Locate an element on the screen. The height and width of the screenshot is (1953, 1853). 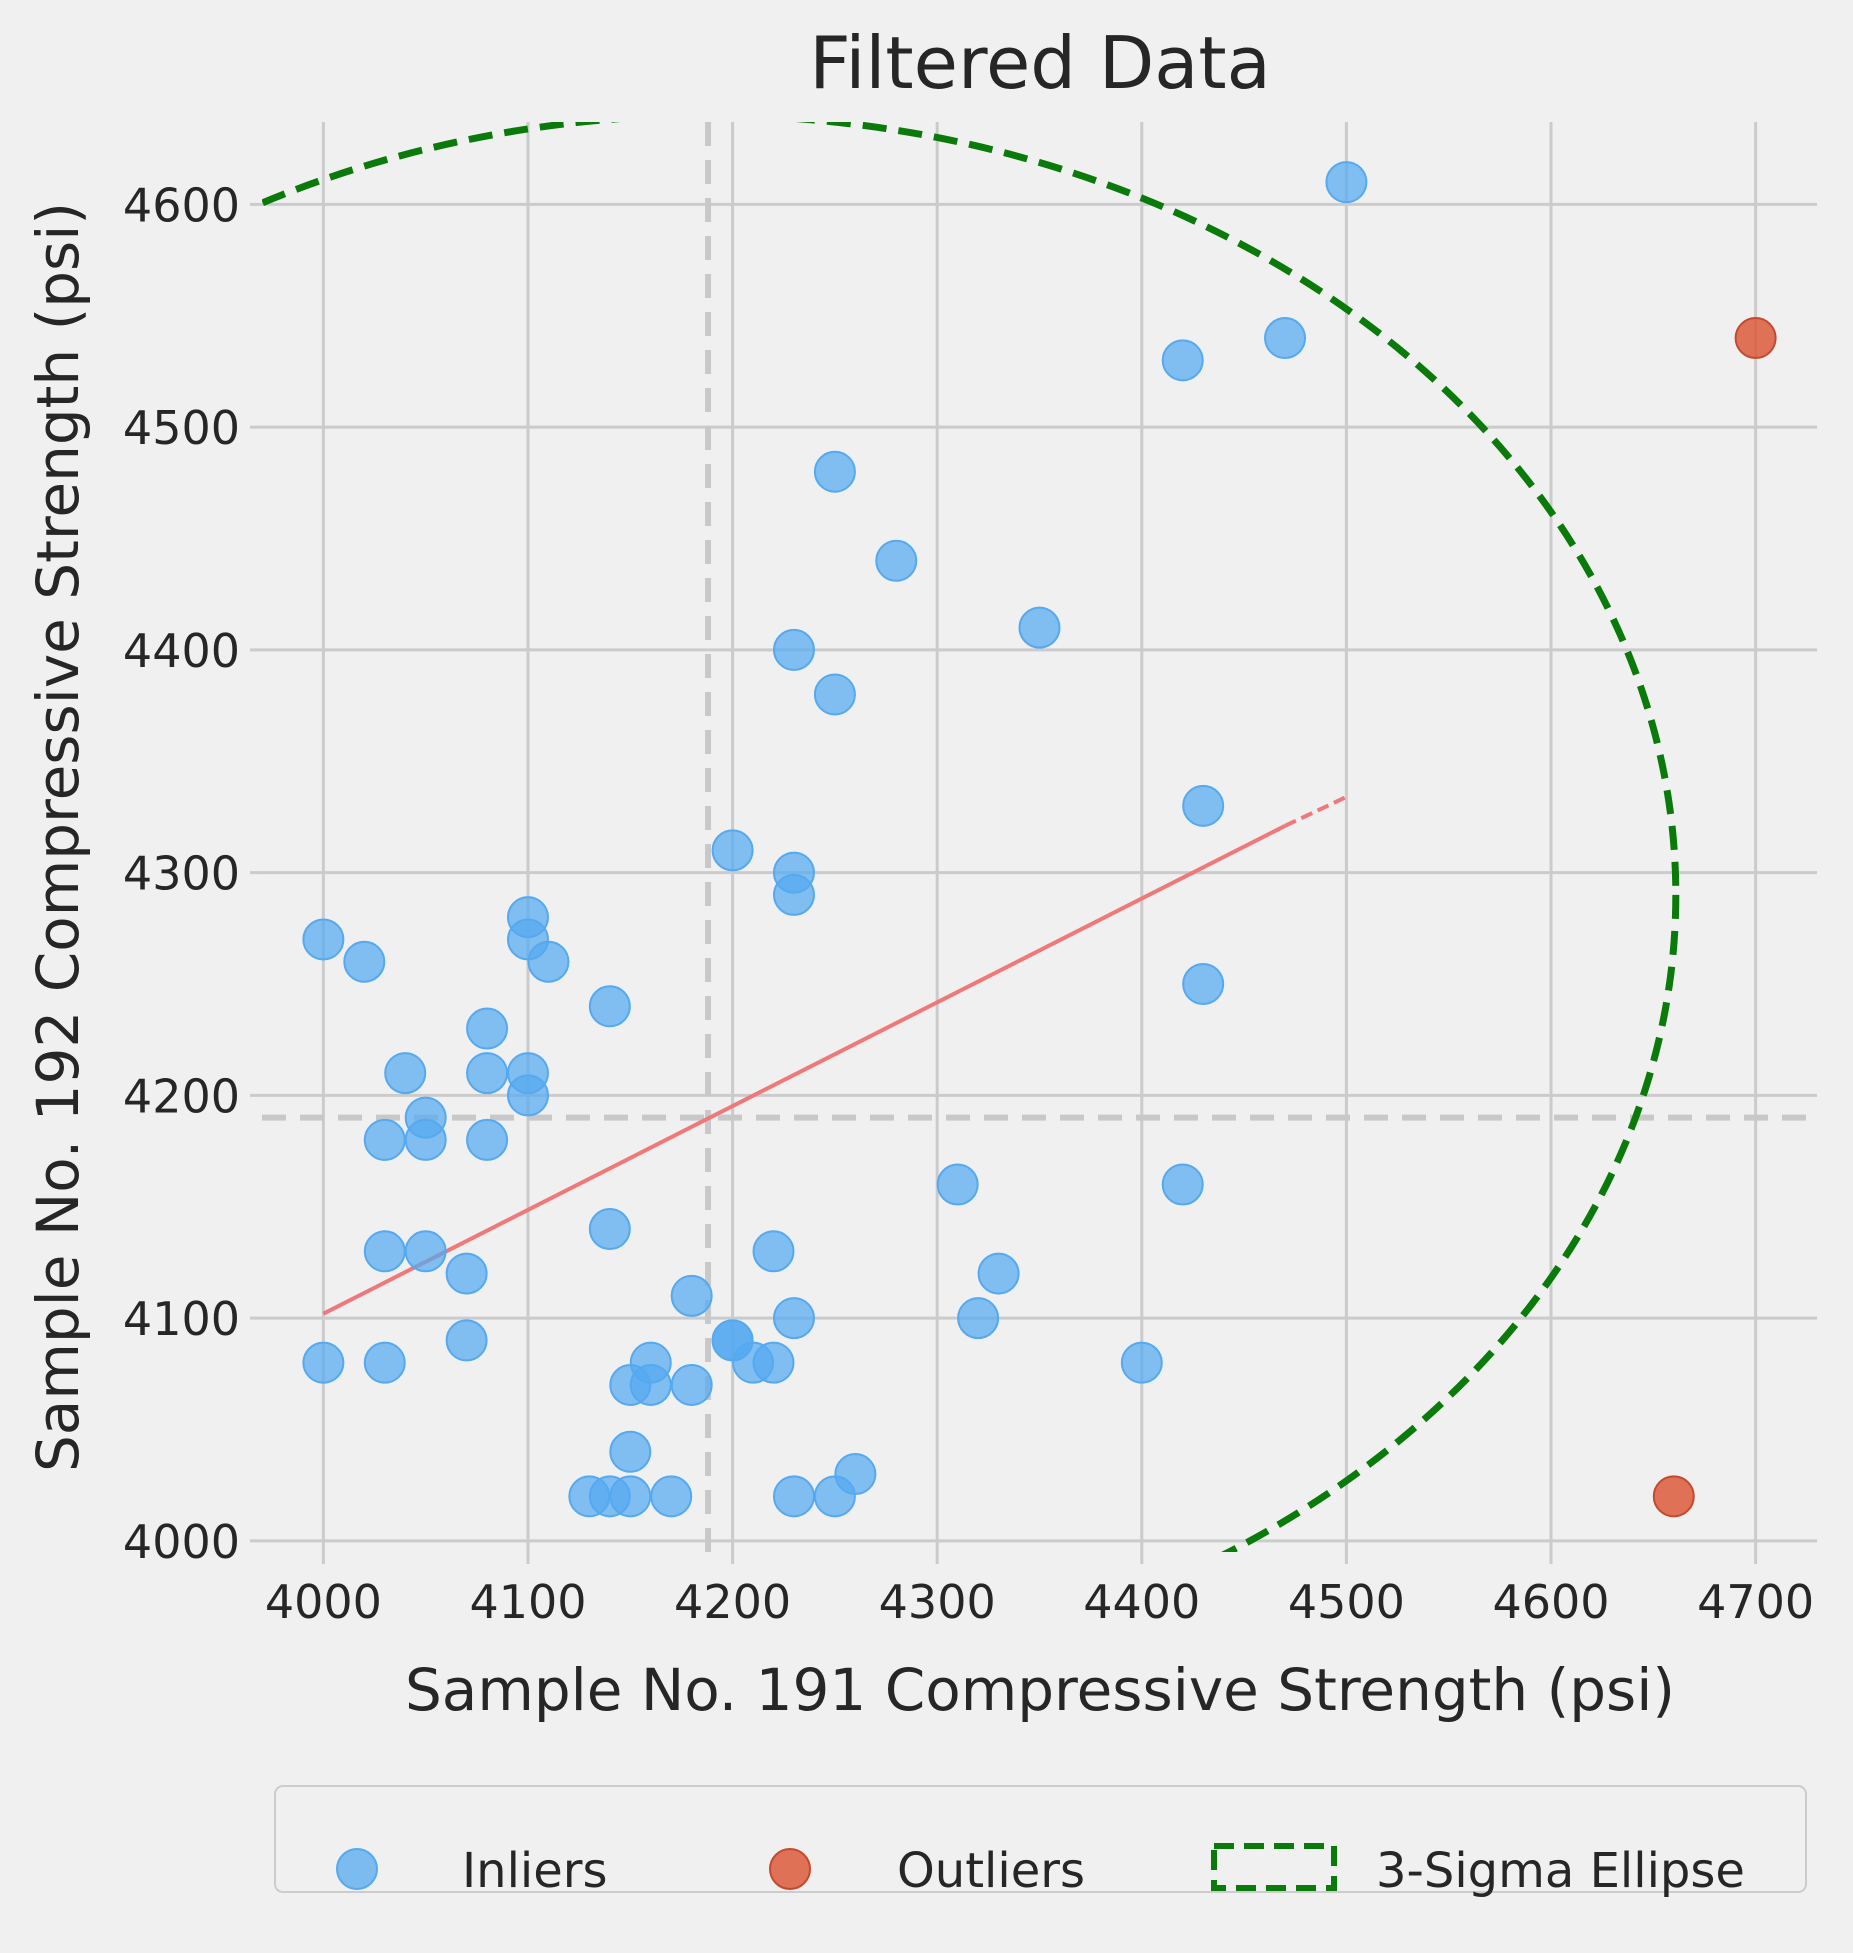
y-tick-label: 4500 is located at coordinates (181, 428).